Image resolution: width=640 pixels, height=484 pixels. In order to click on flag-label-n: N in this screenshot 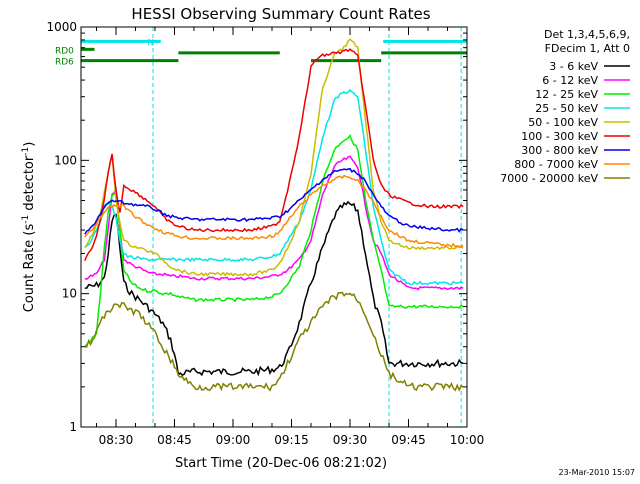, I will do `click(150, 43)`.